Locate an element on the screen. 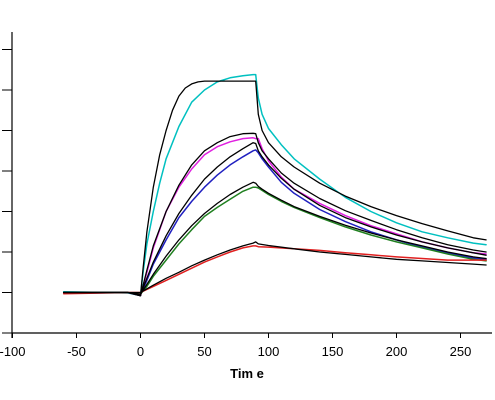  x-axis-label: Tim e is located at coordinates (247, 373).